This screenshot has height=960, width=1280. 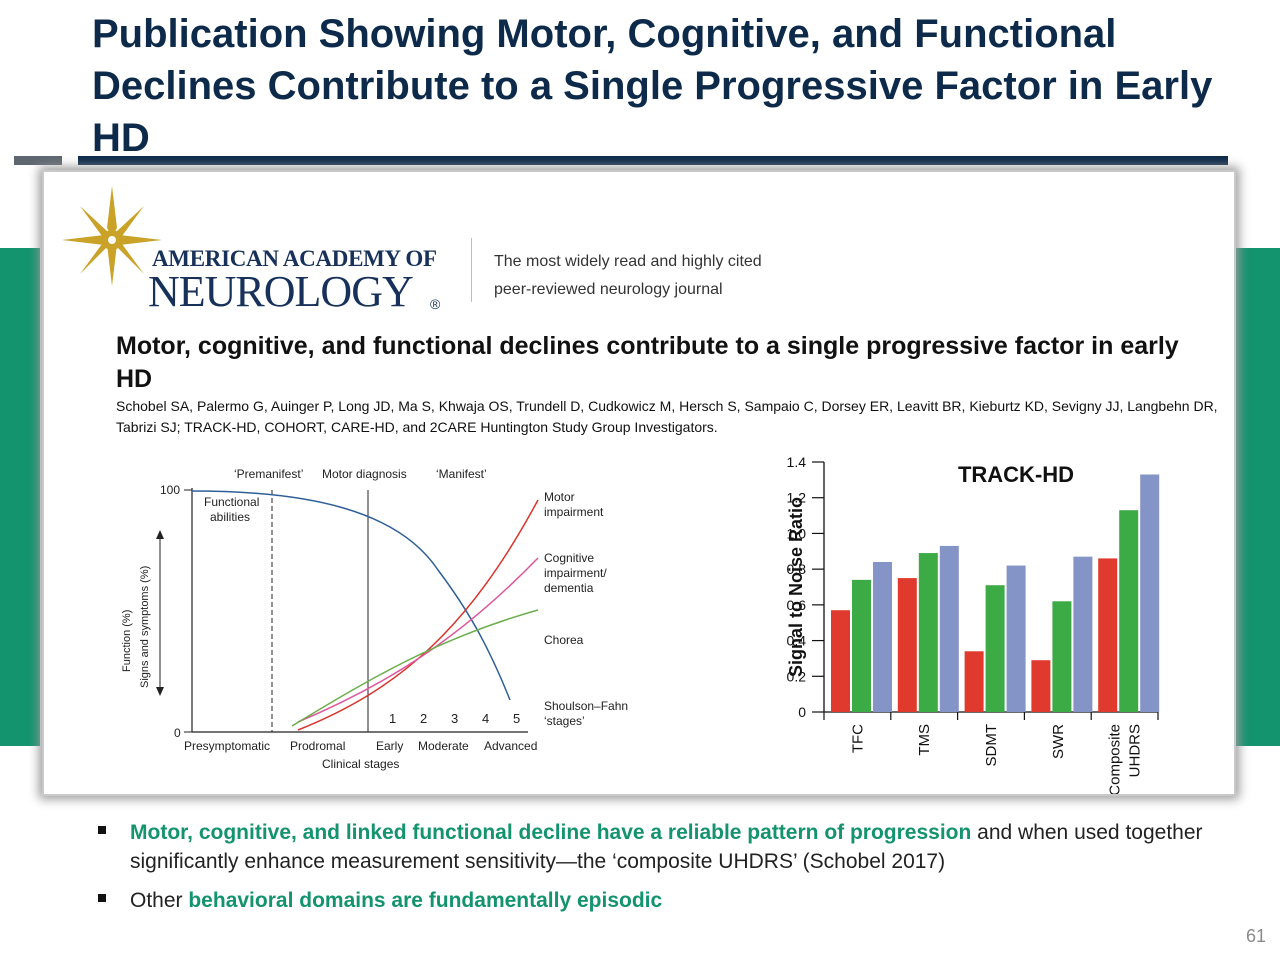 What do you see at coordinates (653, 160) in the screenshot?
I see `title-rule` at bounding box center [653, 160].